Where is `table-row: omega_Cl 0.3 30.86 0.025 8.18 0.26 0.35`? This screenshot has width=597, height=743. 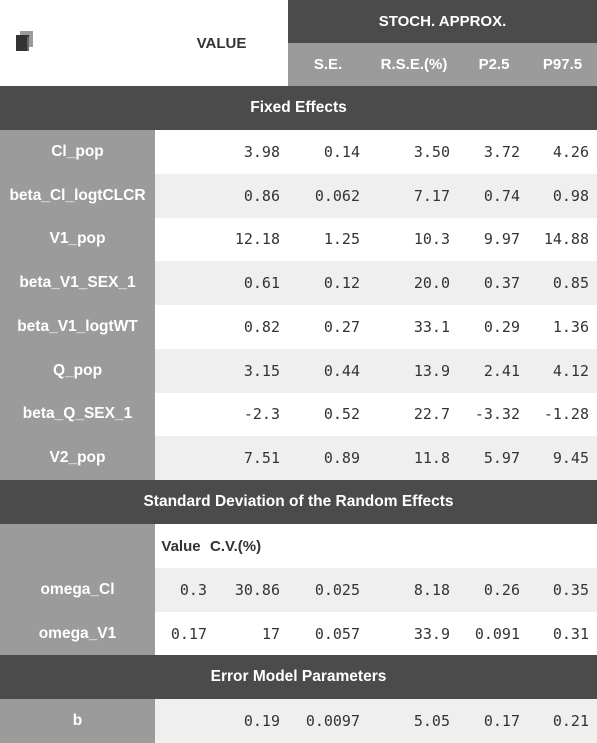 table-row: omega_Cl 0.3 30.86 0.025 8.18 0.26 0.35 is located at coordinates (298, 590).